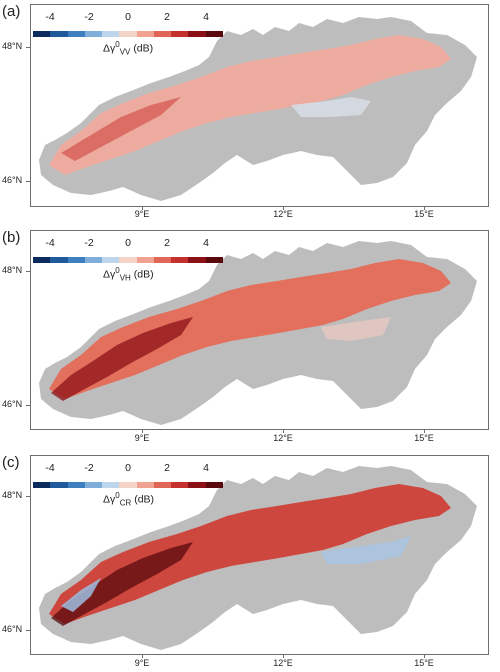 The image size is (500, 672). Describe the element at coordinates (11, 11) in the screenshot. I see `panel-label: (a)` at that location.